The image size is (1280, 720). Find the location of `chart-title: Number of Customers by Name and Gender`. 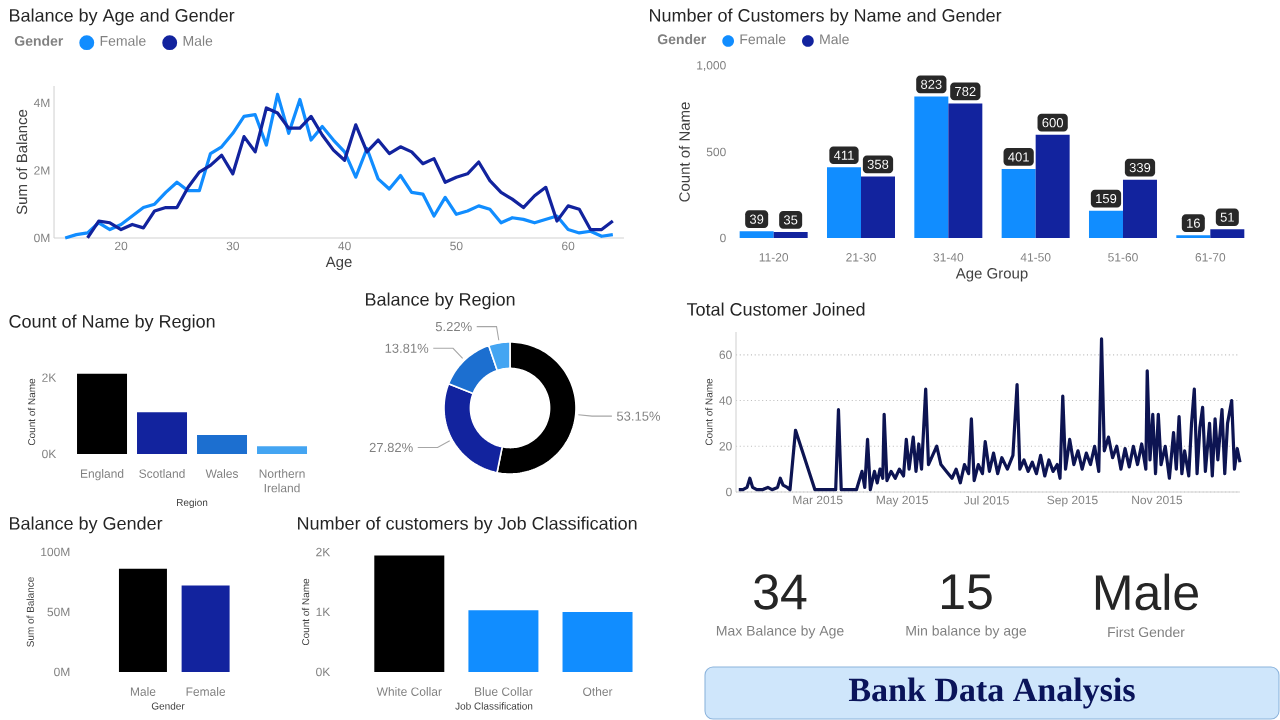

chart-title: Number of Customers by Name and Gender is located at coordinates (826, 17).